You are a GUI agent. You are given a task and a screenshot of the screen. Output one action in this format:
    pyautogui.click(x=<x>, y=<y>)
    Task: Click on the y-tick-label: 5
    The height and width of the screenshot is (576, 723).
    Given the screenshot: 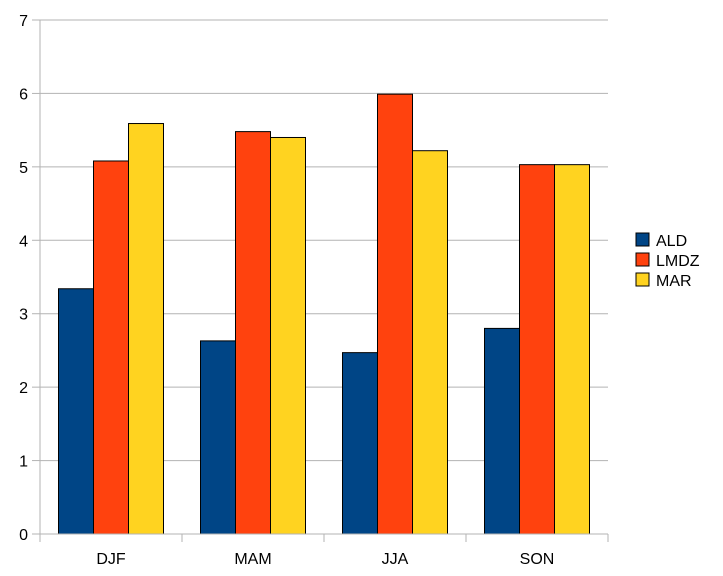 What is the action you would take?
    pyautogui.click(x=23, y=168)
    